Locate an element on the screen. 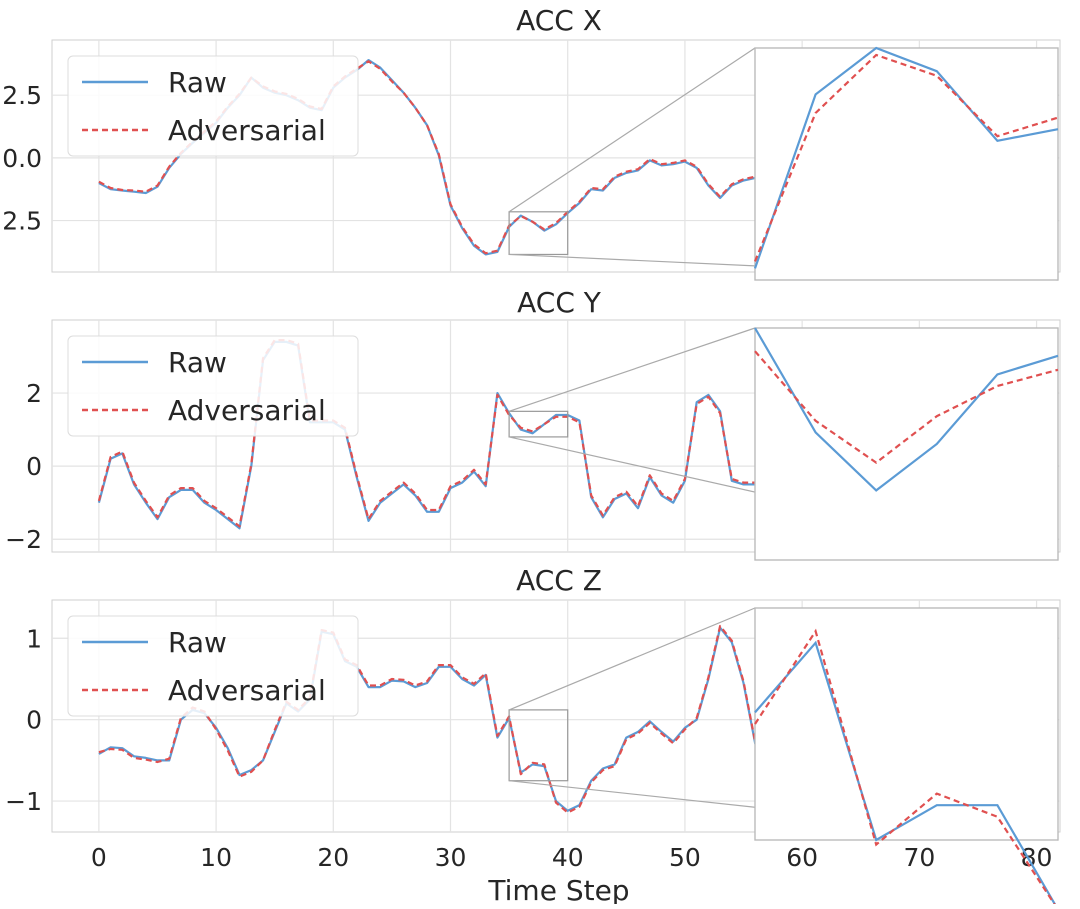 The width and height of the screenshot is (1080, 909). raw-series-line is located at coordinates (426, 435).